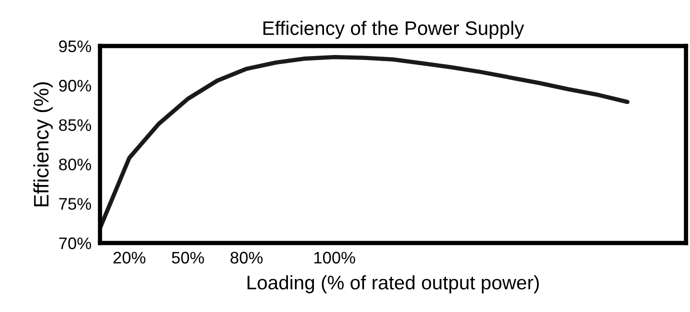 Image resolution: width=690 pixels, height=312 pixels. I want to click on y-tick-label: 75%, so click(75, 204).